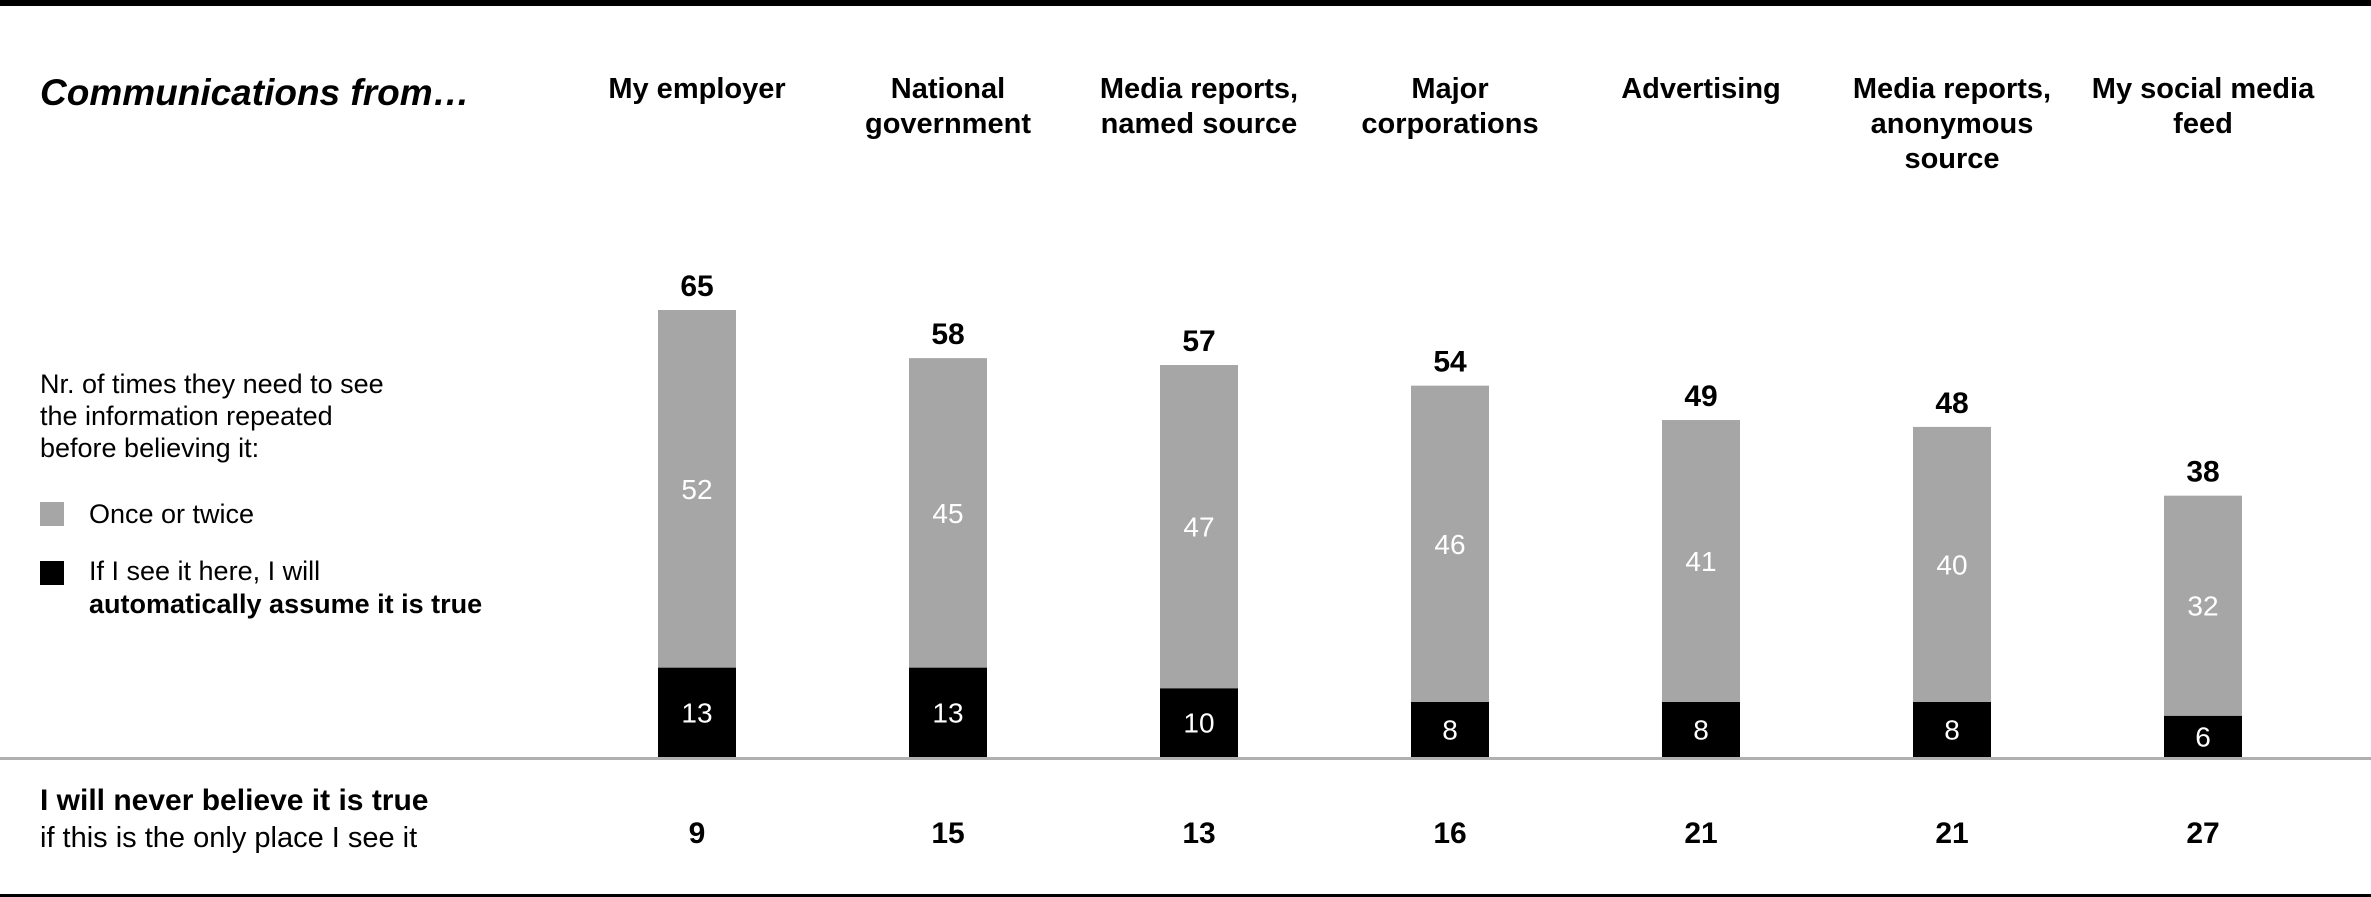 The image size is (2371, 897). What do you see at coordinates (1952, 159) in the screenshot?
I see `category-header-line: source` at bounding box center [1952, 159].